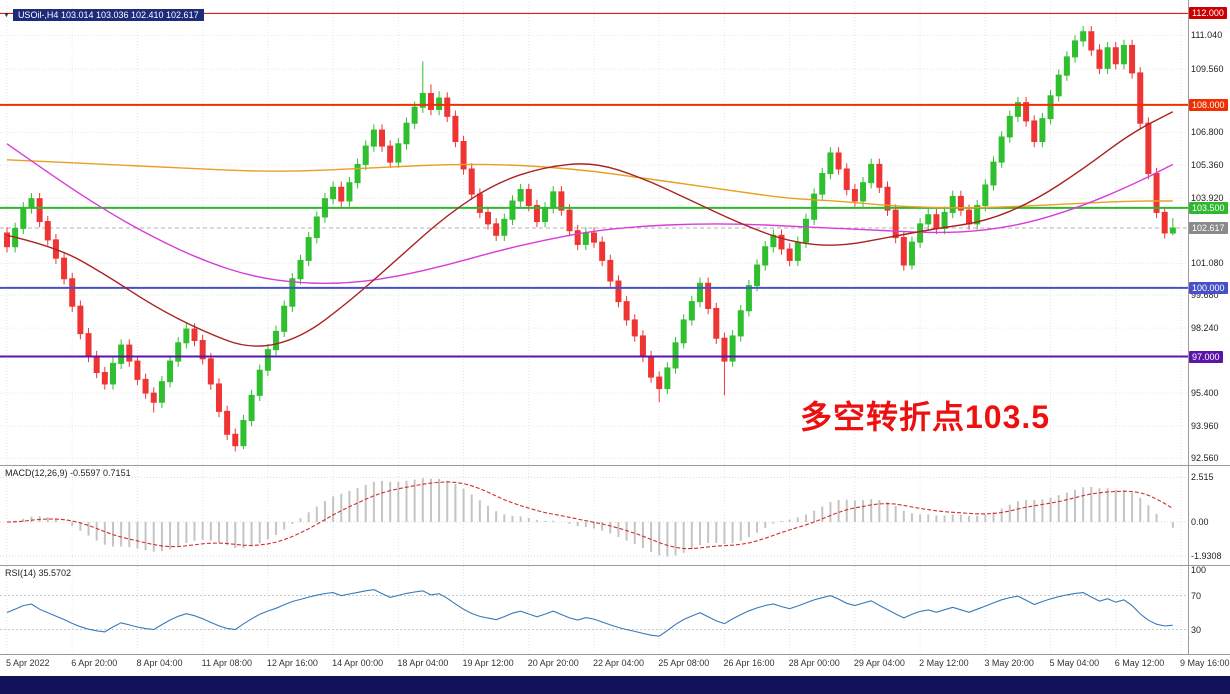 This screenshot has height=694, width=1230. What do you see at coordinates (6, 15) in the screenshot?
I see `chart-shift-marker-icon: ▼` at bounding box center [6, 15].